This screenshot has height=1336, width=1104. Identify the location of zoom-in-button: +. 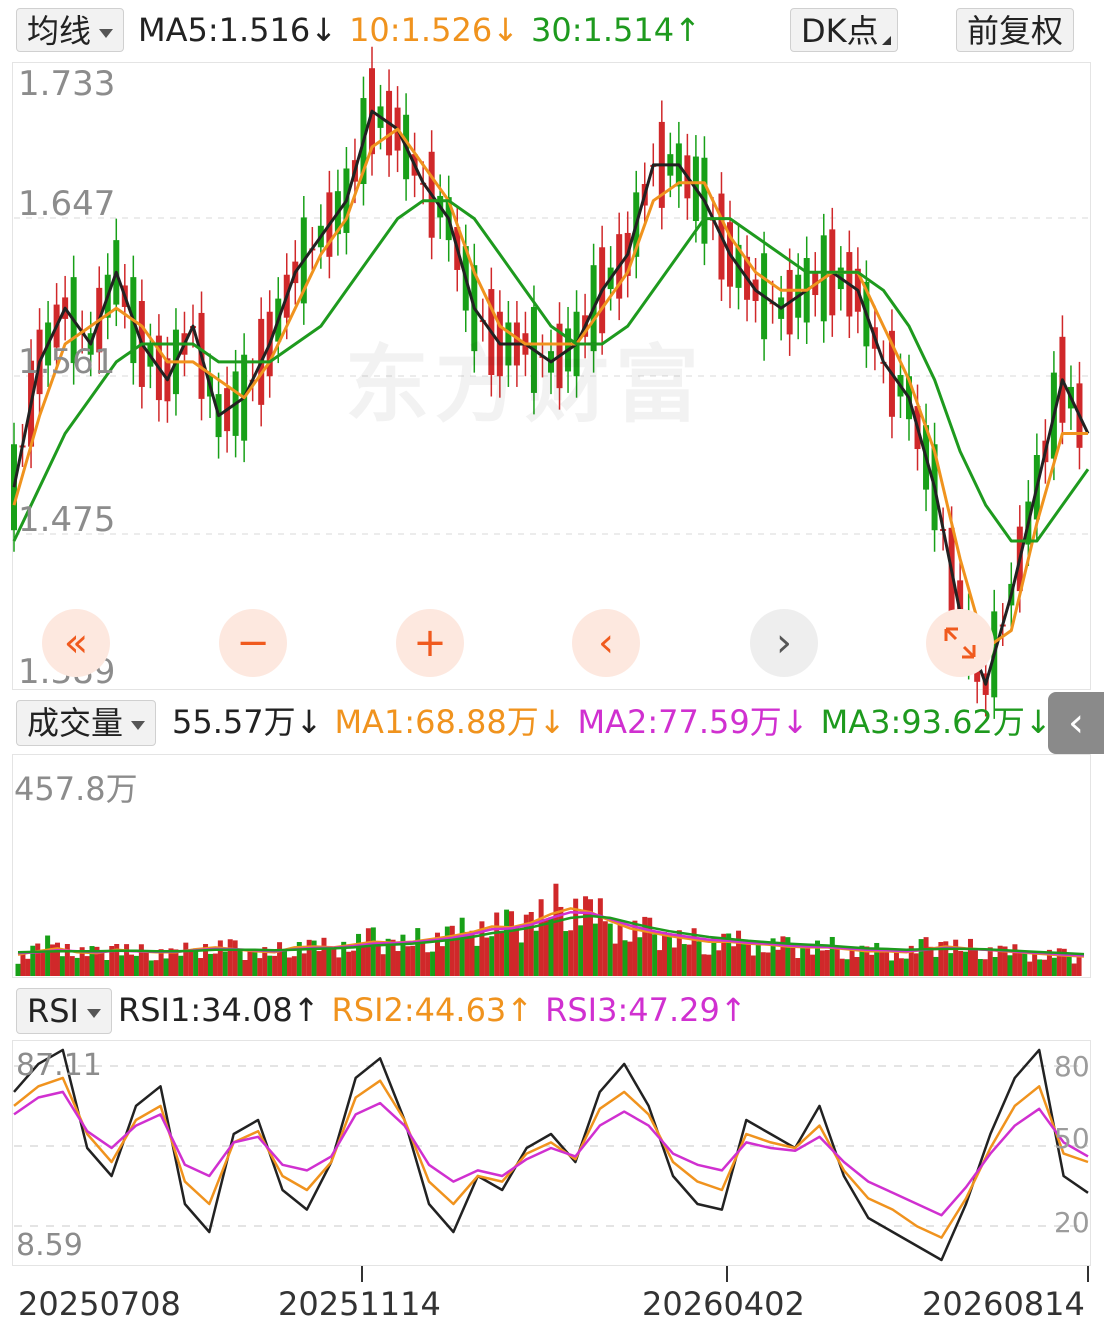
(430, 643).